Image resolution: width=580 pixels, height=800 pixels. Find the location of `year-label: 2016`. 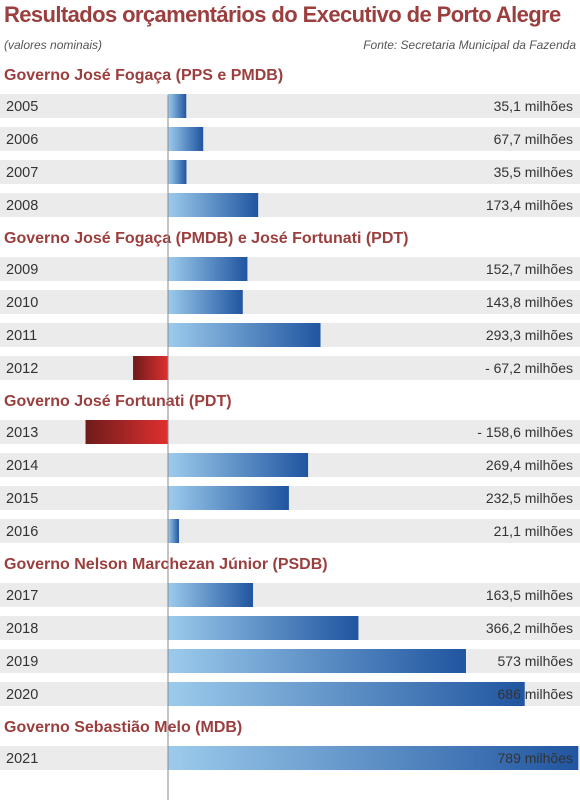

year-label: 2016 is located at coordinates (22, 532).